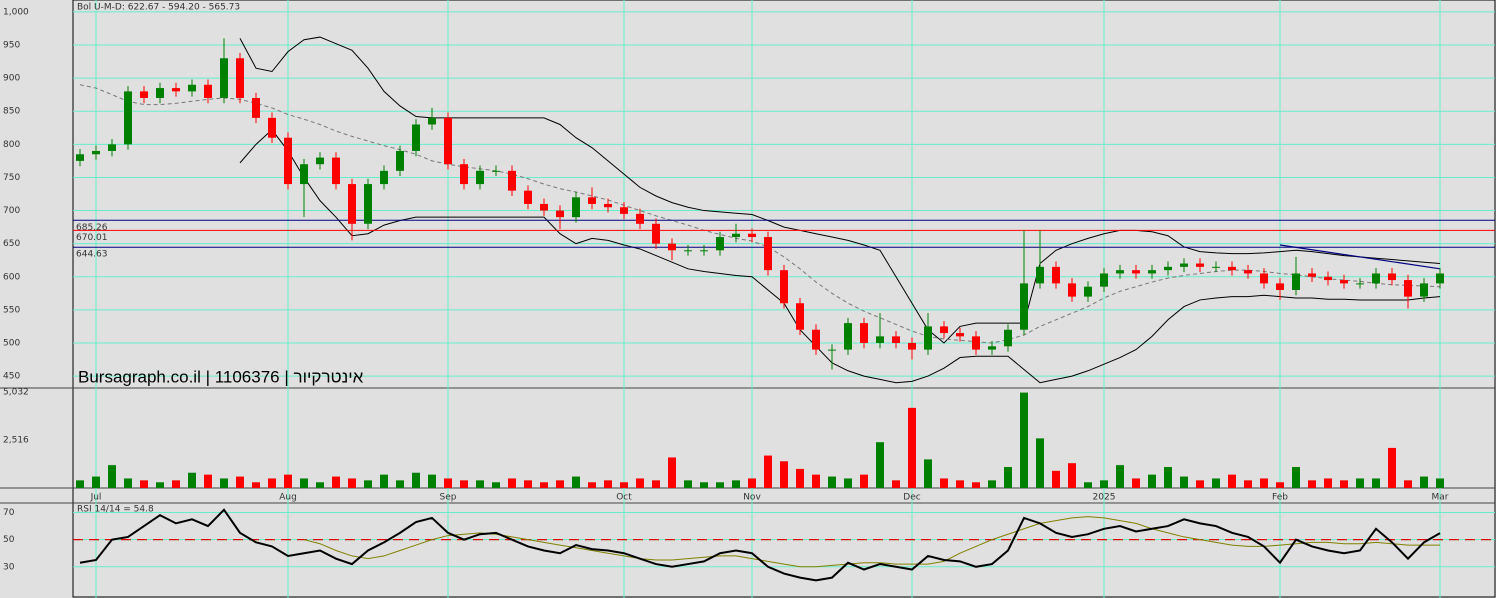 The height and width of the screenshot is (598, 1496). Describe the element at coordinates (9, 567) in the screenshot. I see `y-tick-label: 30` at that location.